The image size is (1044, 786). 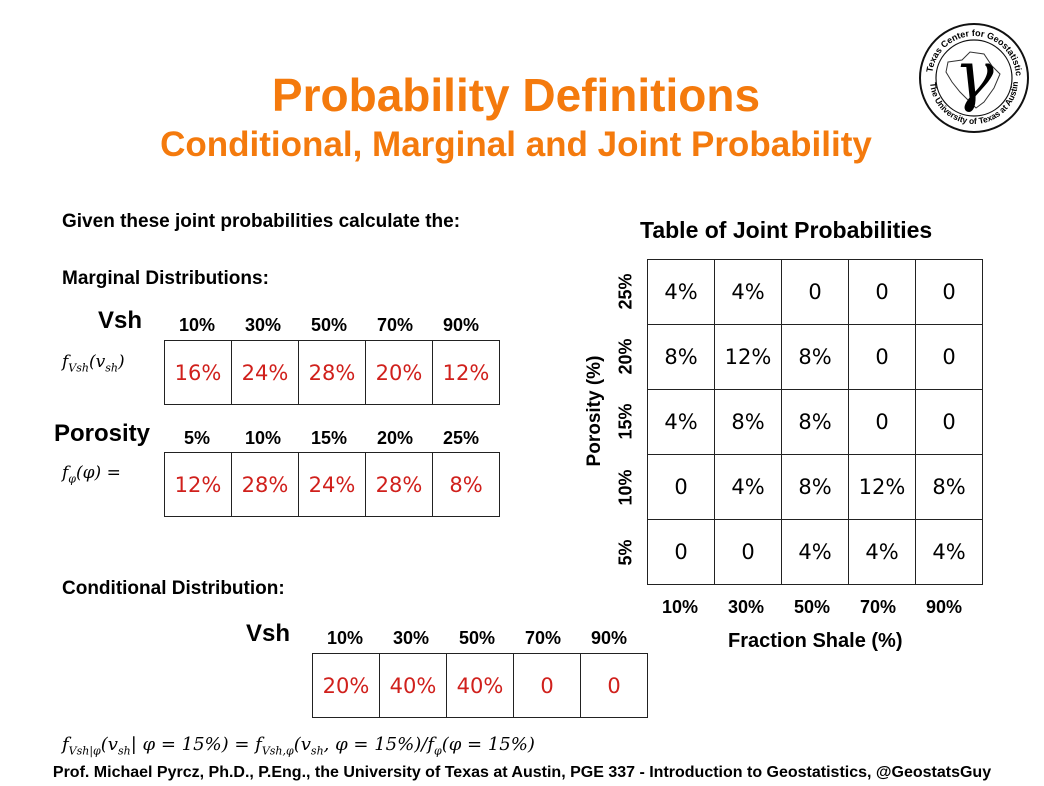 What do you see at coordinates (516, 95) in the screenshot?
I see `page-title: Probability Definitions` at bounding box center [516, 95].